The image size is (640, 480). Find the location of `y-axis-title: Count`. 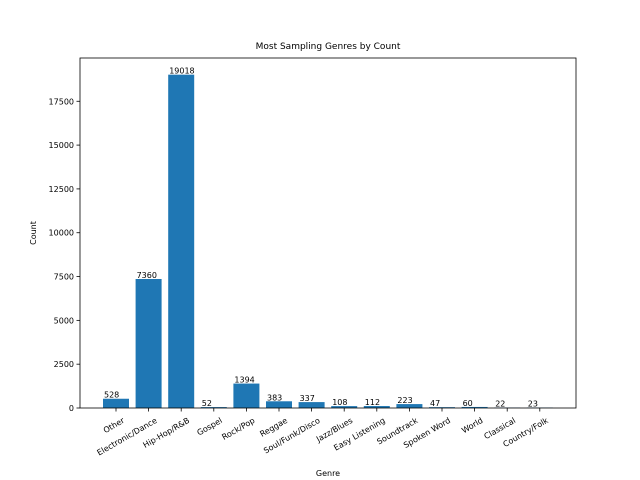

y-axis-title: Count is located at coordinates (33, 233).